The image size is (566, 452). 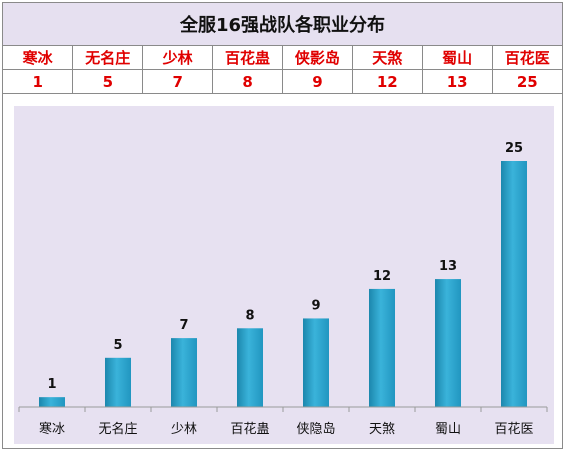 What do you see at coordinates (513, 429) in the screenshot?
I see `category-label: 百花医` at bounding box center [513, 429].